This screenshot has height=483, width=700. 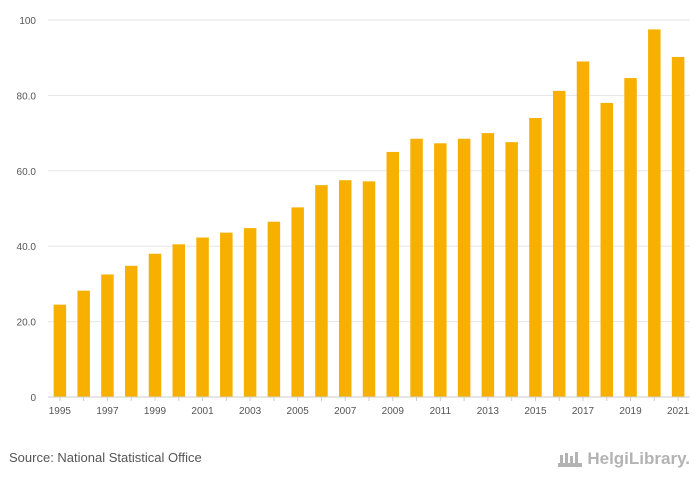 I want to click on bar-2014, so click(x=511, y=269).